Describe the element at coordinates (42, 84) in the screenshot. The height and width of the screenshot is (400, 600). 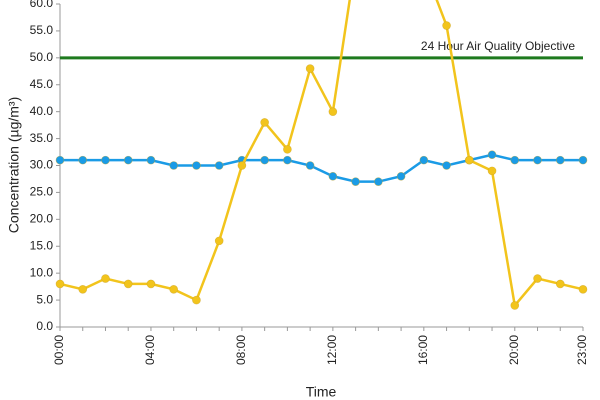
I see `y-tick-label: 45.0` at that location.